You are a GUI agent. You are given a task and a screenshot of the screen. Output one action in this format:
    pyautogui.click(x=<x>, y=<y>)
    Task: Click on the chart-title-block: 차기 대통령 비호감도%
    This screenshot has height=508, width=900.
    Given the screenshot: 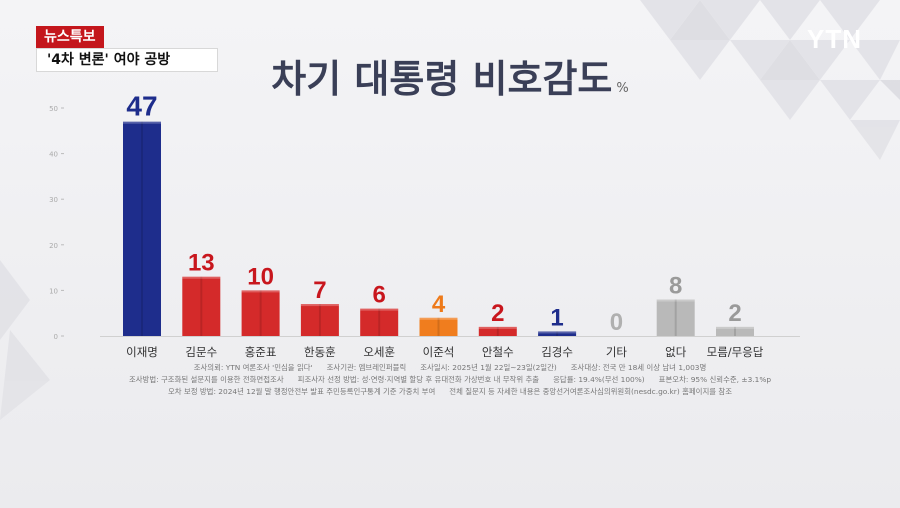 What is the action you would take?
    pyautogui.click(x=450, y=75)
    